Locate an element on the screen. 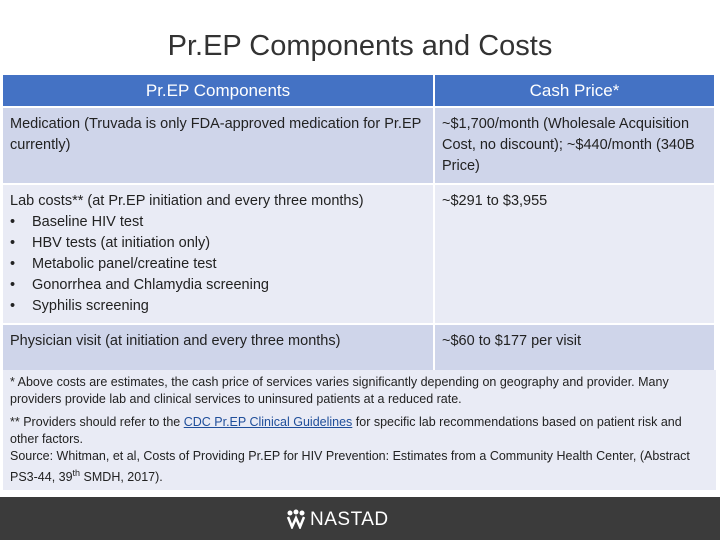 The width and height of the screenshot is (720, 540). item: Gonorrhea and Chlamydia screening is located at coordinates (218, 285).